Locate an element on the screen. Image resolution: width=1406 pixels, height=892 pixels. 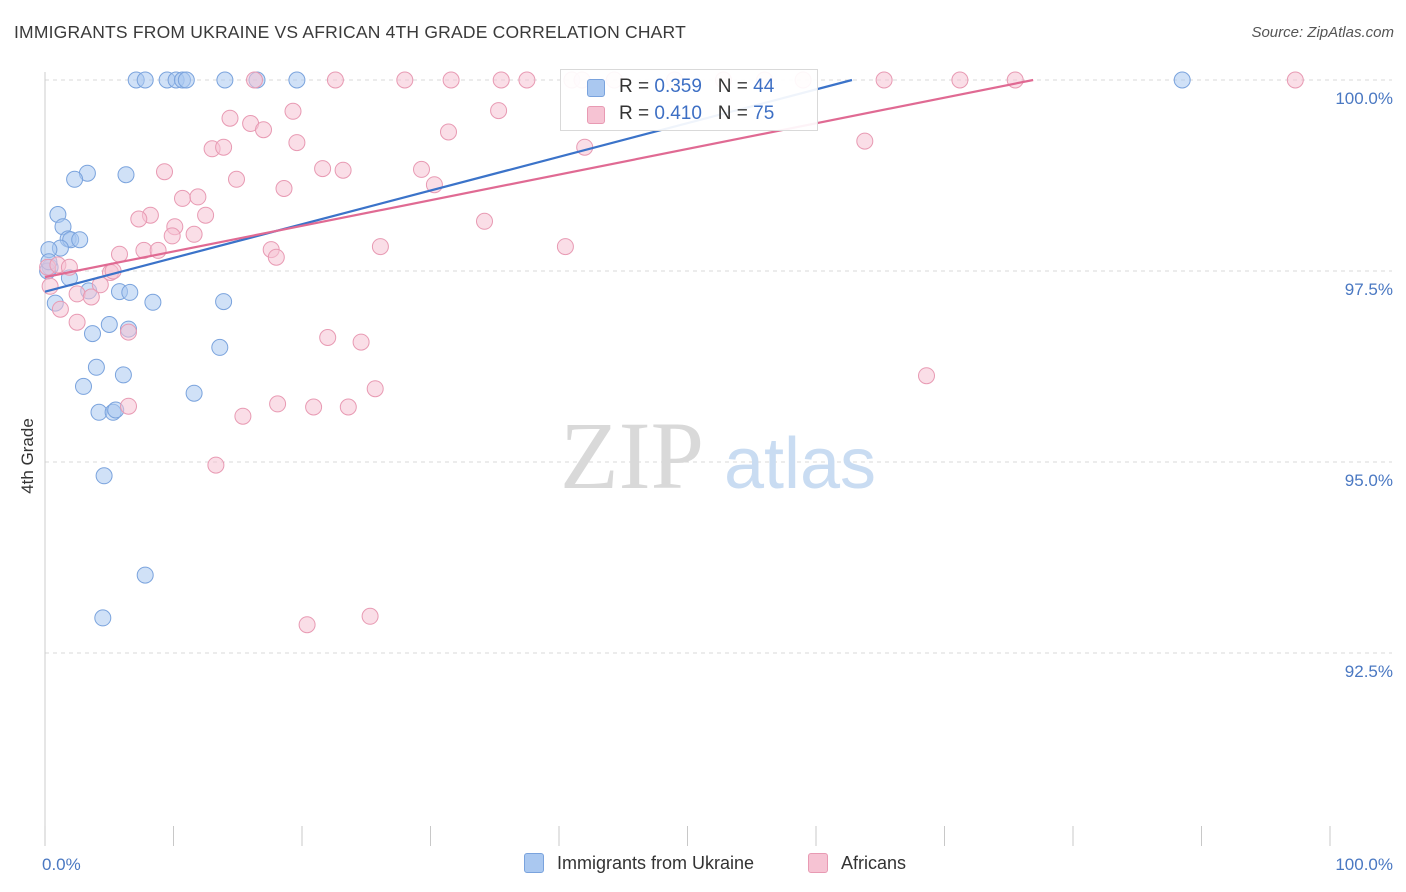
bottom-legend: Immigrants from Ukraine Africans is located at coordinates (703, 864).